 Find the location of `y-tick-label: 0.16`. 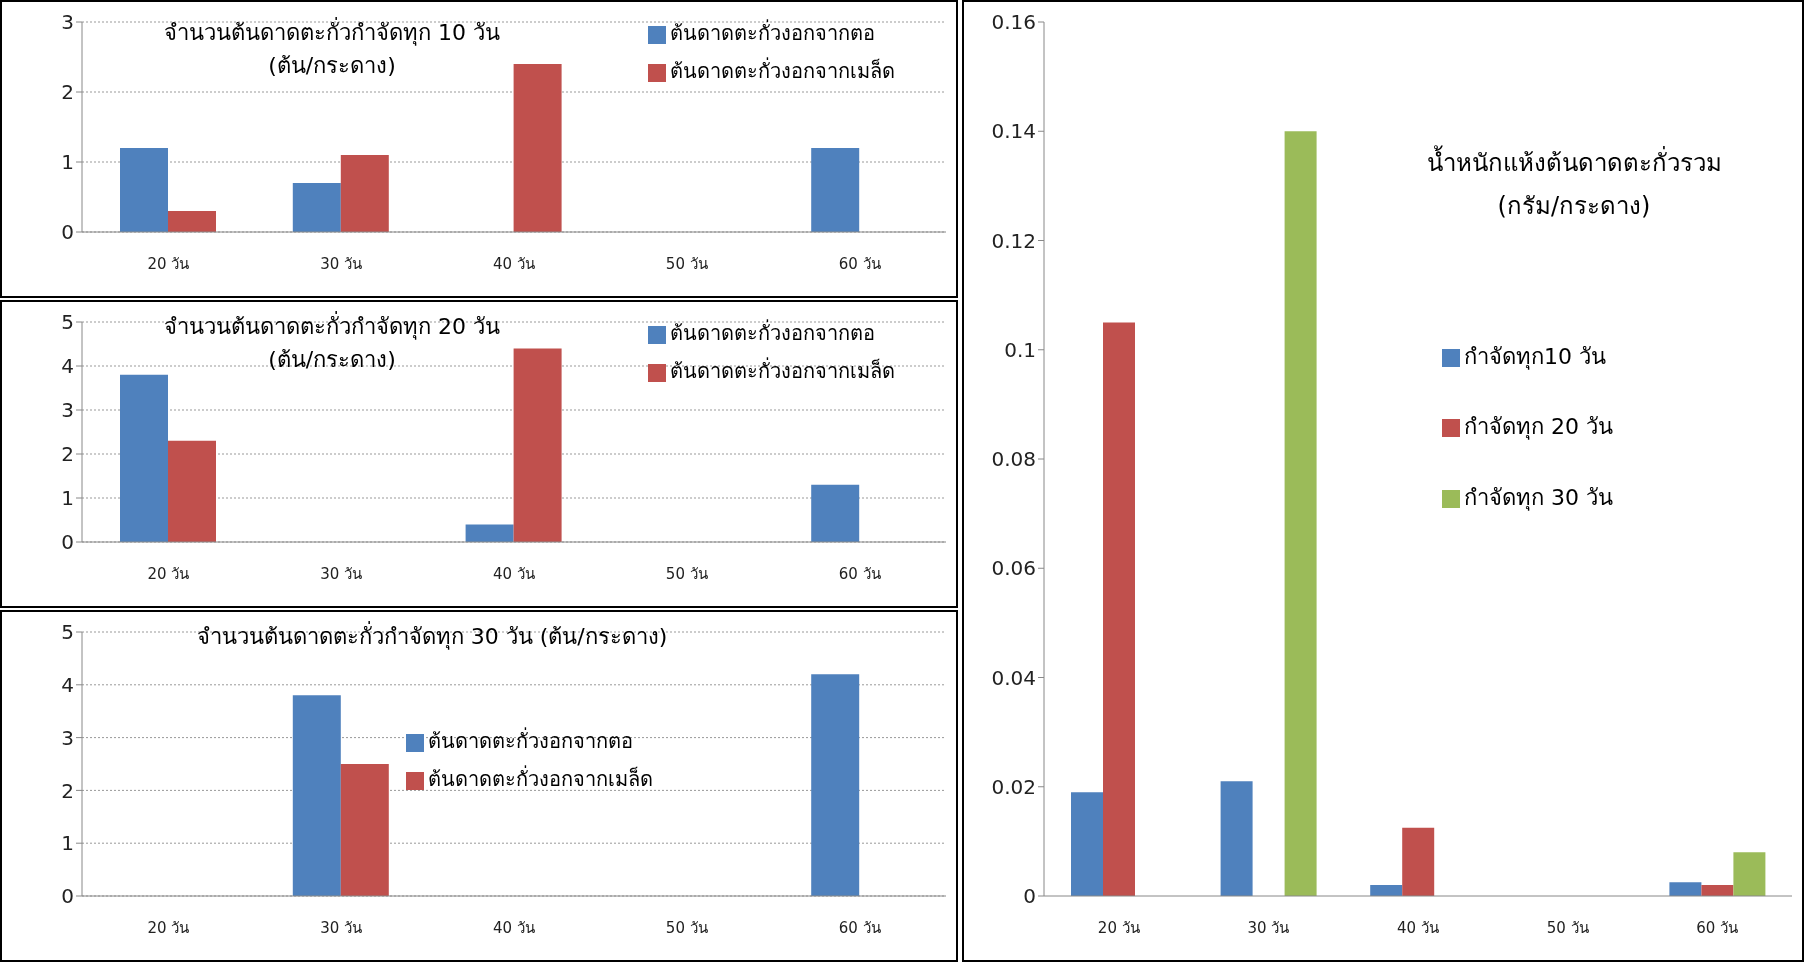

y-tick-label: 0.16 is located at coordinates (1013, 22).